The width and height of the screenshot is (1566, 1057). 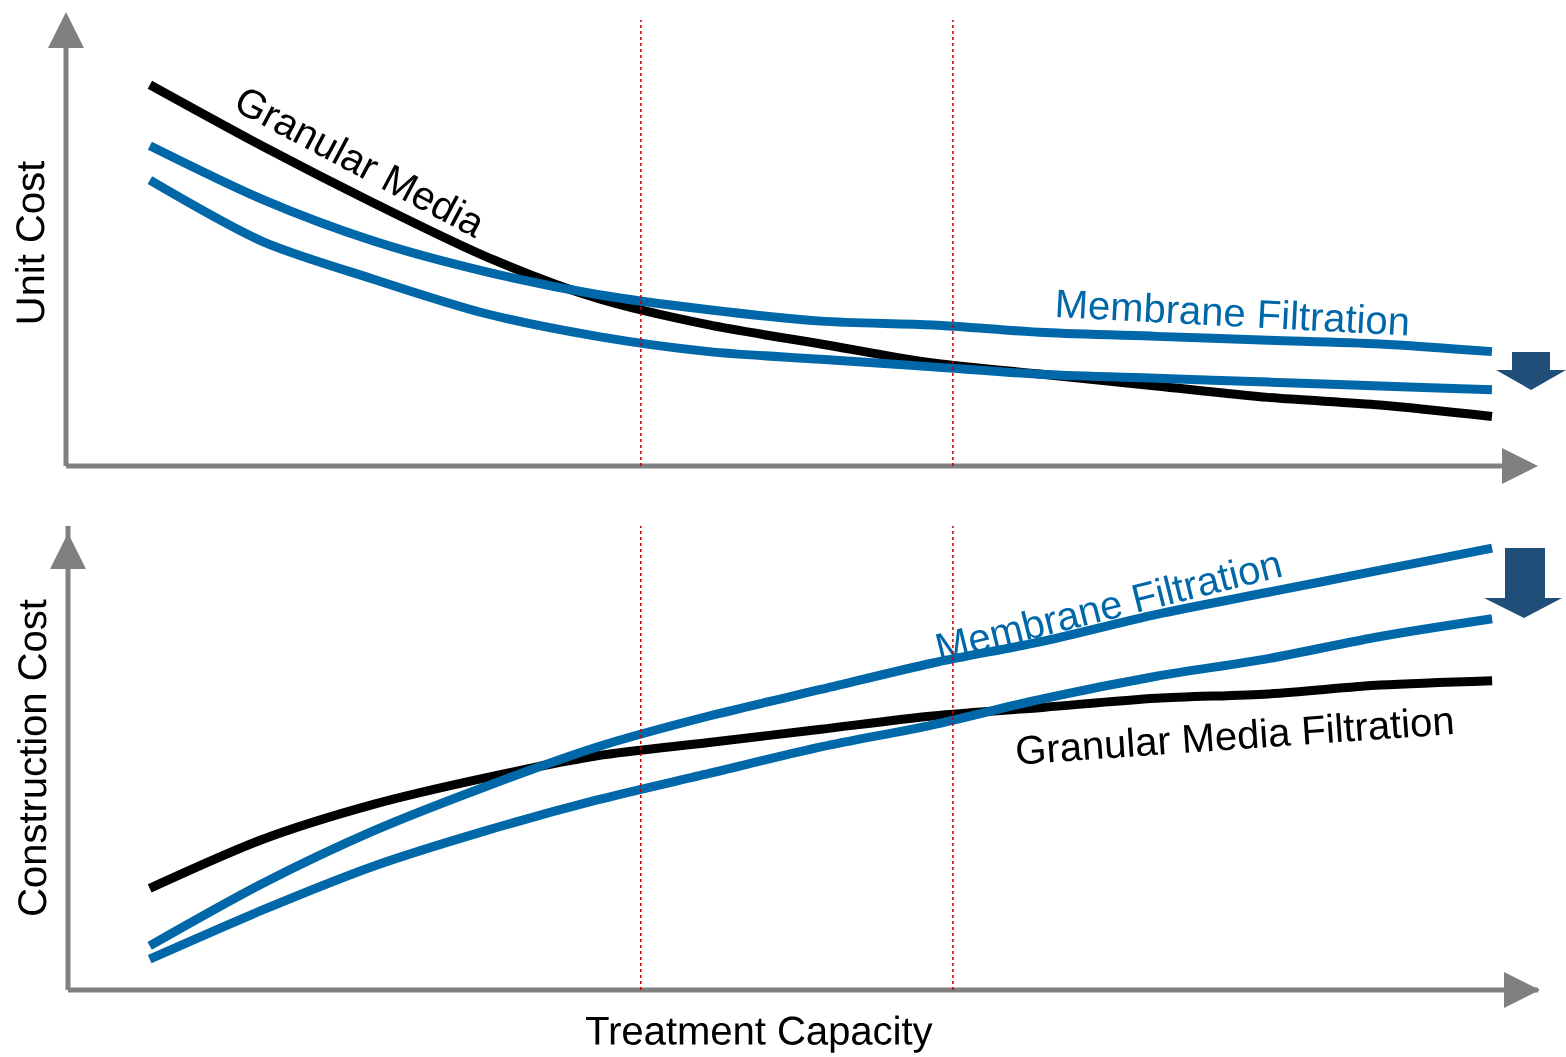 I want to click on x-axis-title: Treatment Capacity, so click(x=759, y=1034).